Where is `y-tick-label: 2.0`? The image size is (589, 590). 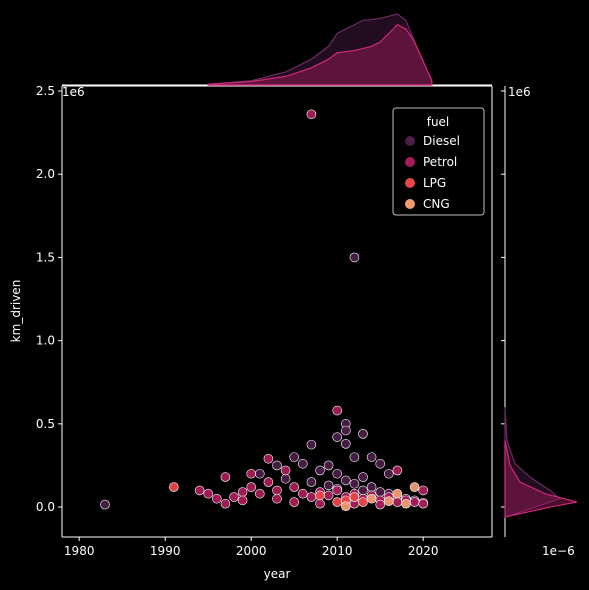
y-tick-label: 2.0 is located at coordinates (45, 174).